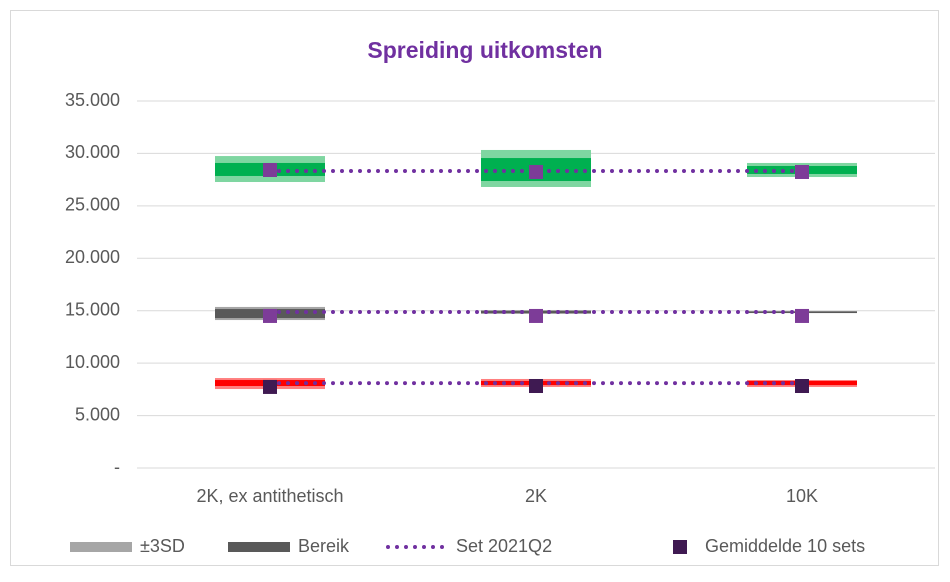 The image size is (950, 582). Describe the element at coordinates (92, 205) in the screenshot. I see `y-tick-label: 25.000` at that location.